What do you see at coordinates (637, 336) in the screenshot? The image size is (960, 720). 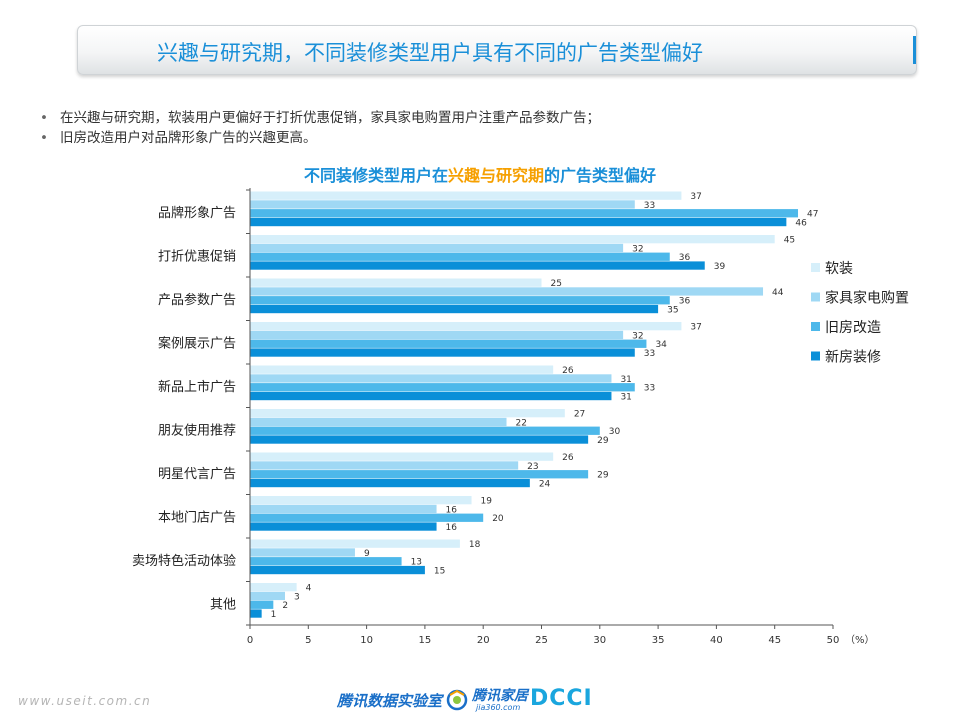 I see `data-label: 32` at bounding box center [637, 336].